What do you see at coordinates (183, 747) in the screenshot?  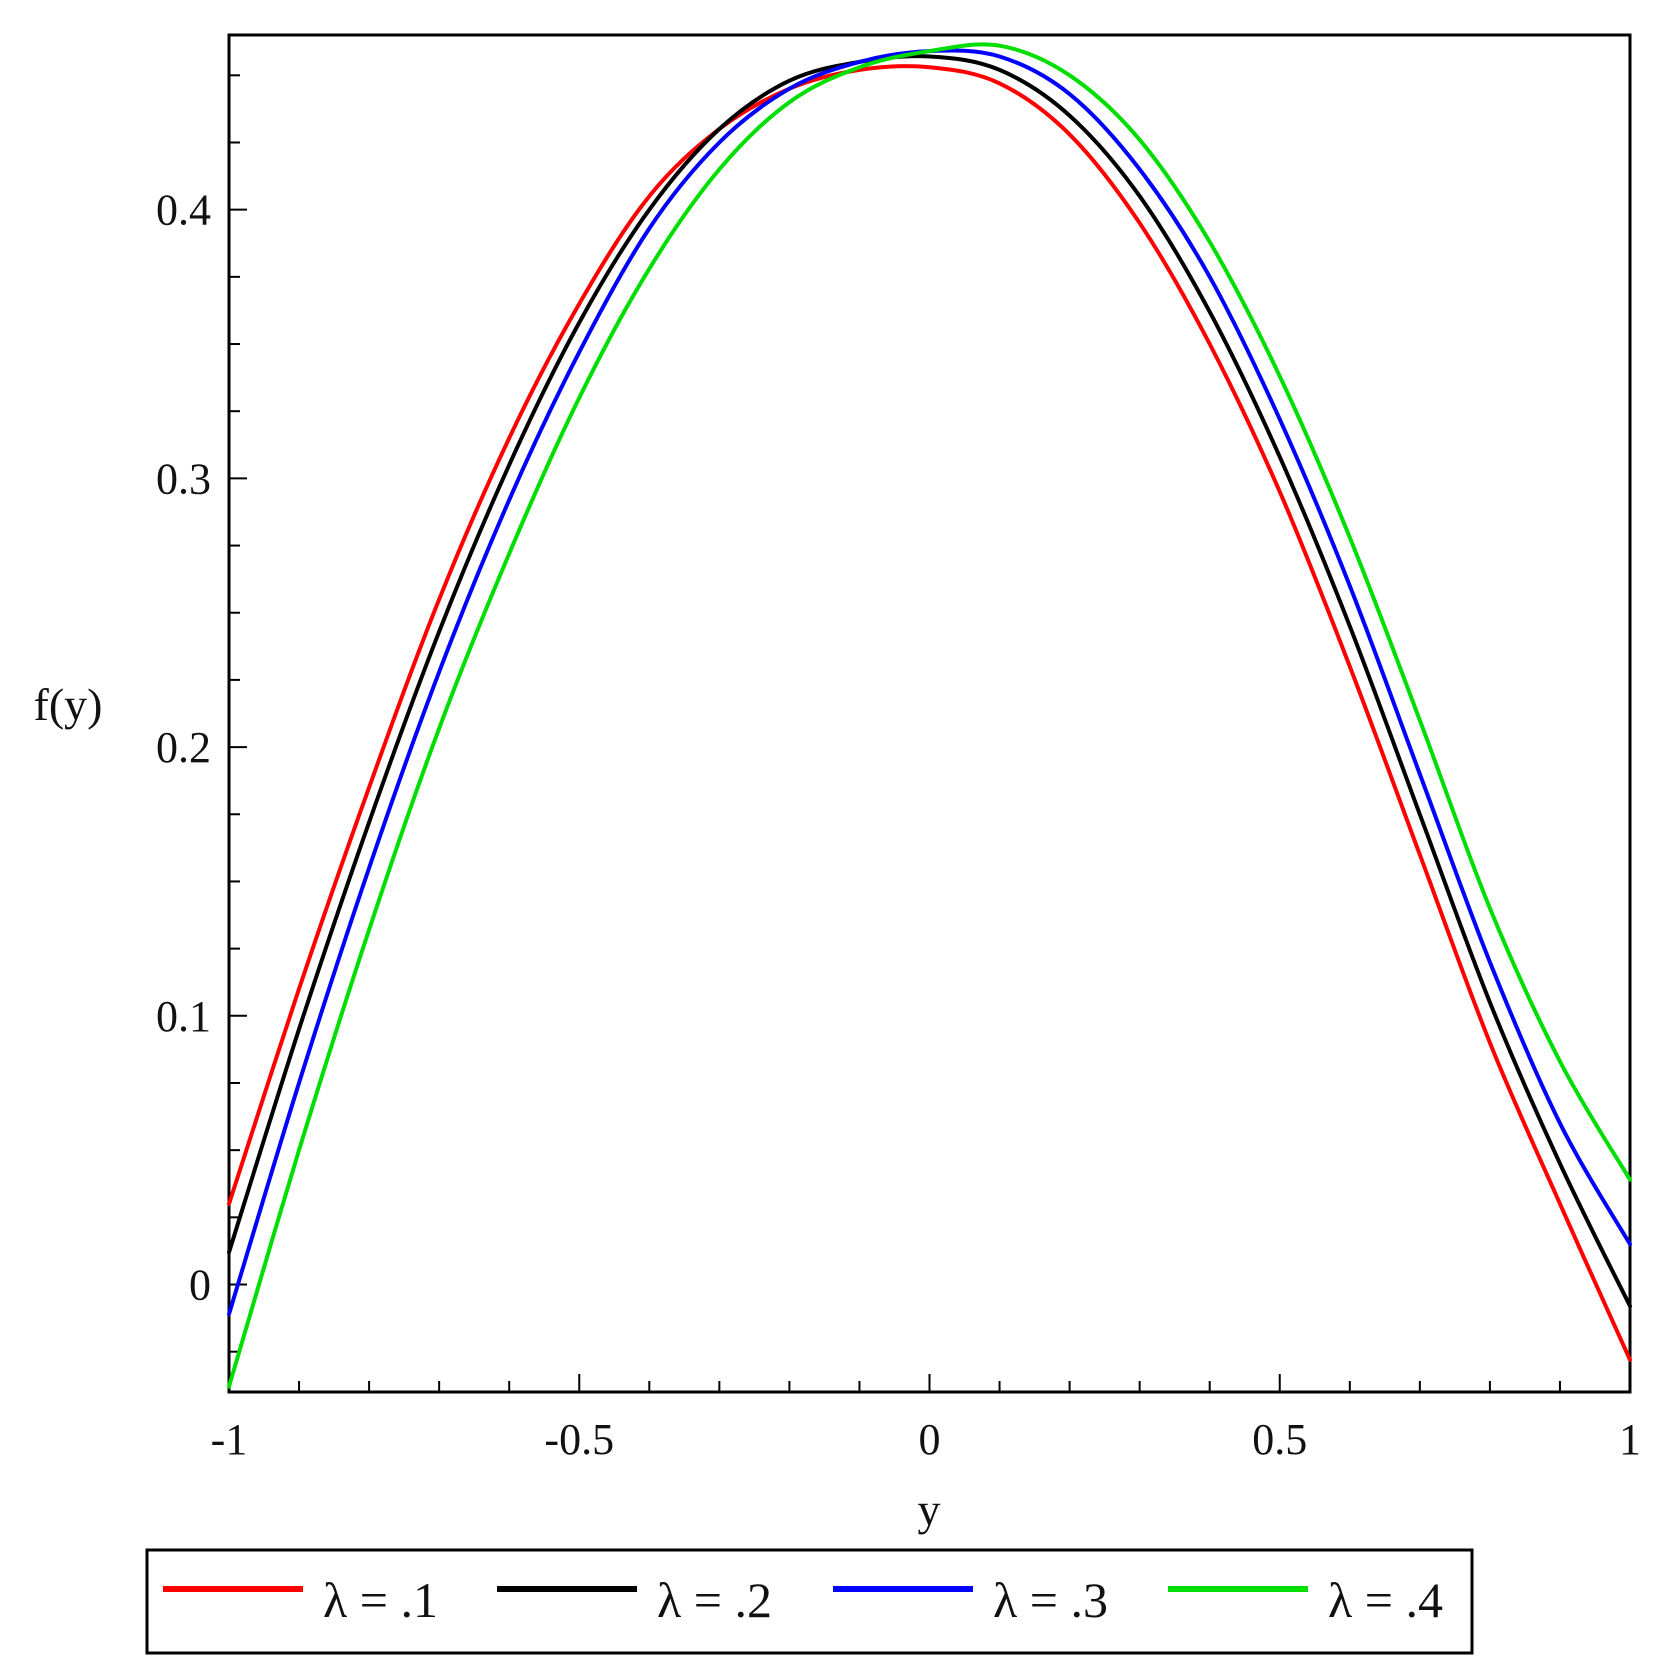 I see `y-tick-label: 0.2` at bounding box center [183, 747].